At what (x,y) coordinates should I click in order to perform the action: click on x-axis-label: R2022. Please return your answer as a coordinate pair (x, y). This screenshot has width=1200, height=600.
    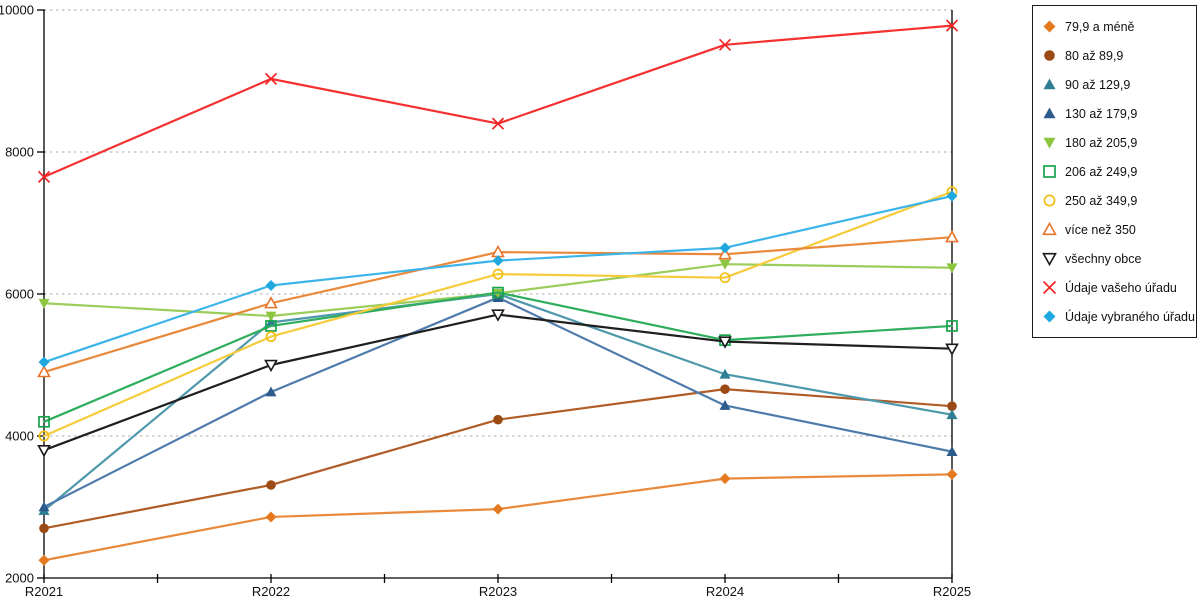
    Looking at the image, I should click on (271, 591).